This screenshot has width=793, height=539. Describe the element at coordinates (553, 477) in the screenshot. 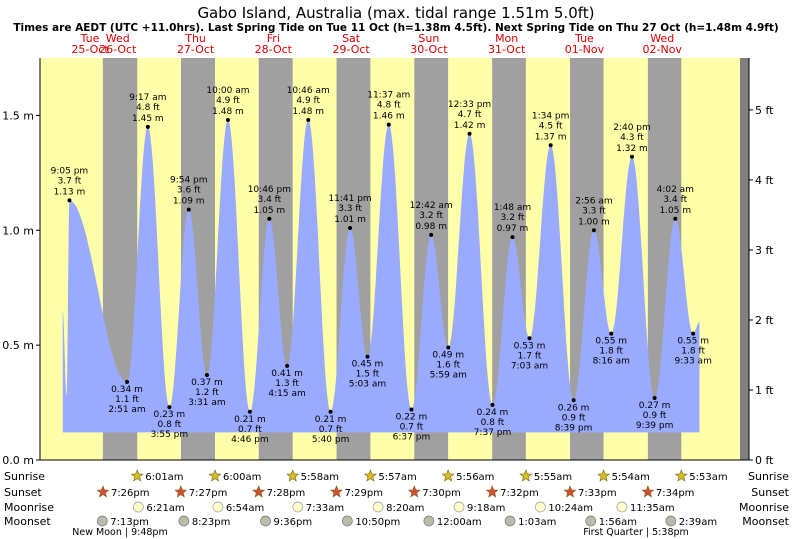

I see `sunrise-time: 5:55am` at that location.